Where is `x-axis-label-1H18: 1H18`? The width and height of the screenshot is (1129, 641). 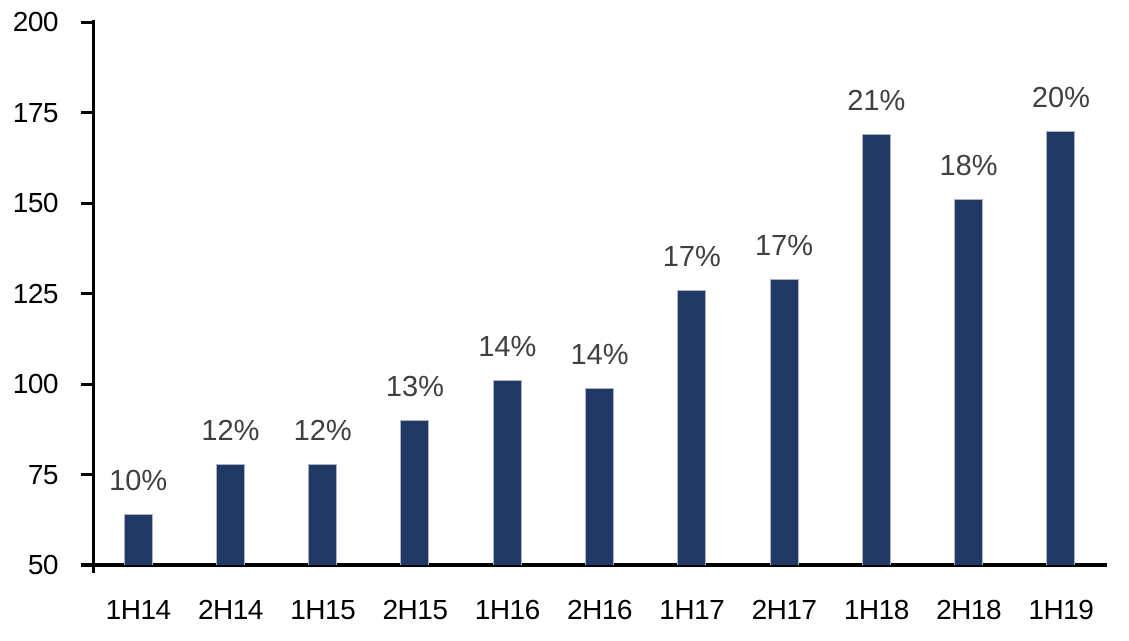 x-axis-label-1H18: 1H18 is located at coordinates (876, 609).